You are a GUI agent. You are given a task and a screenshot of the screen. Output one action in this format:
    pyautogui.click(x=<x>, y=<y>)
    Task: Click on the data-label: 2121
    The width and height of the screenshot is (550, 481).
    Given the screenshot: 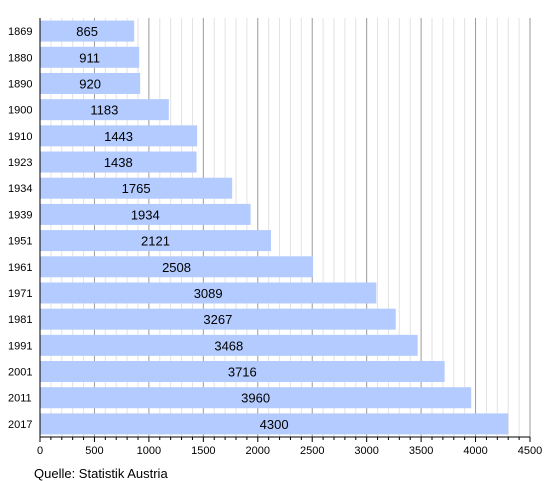 What is the action you would take?
    pyautogui.click(x=155, y=241)
    